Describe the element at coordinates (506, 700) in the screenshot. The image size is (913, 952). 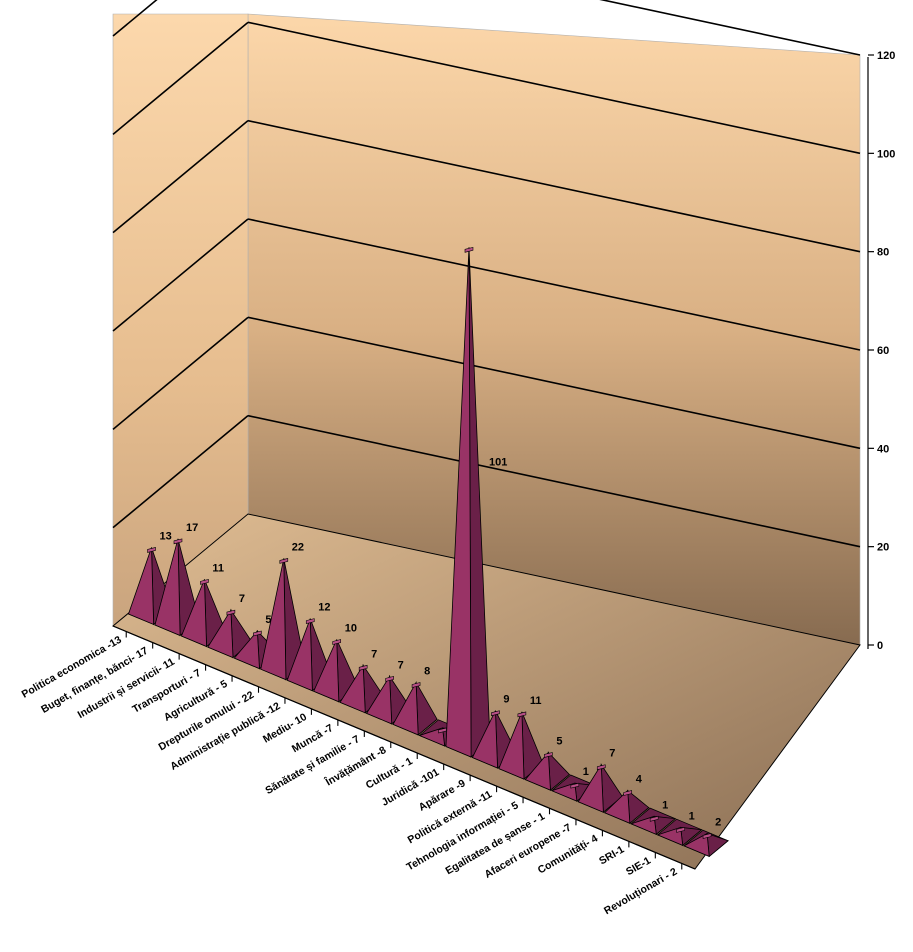
I see `data-label: 9` at that location.